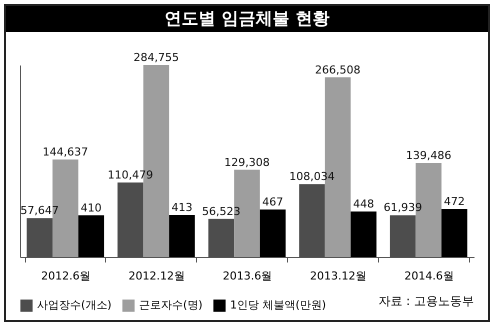  Describe the element at coordinates (429, 155) in the screenshot. I see `data-label: 139,486` at that location.